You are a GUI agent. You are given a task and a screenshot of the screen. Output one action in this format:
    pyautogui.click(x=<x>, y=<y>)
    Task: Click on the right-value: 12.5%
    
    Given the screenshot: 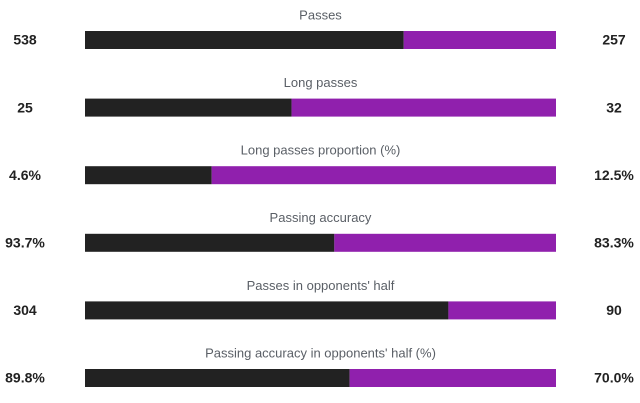 What is the action you would take?
    pyautogui.click(x=614, y=175)
    